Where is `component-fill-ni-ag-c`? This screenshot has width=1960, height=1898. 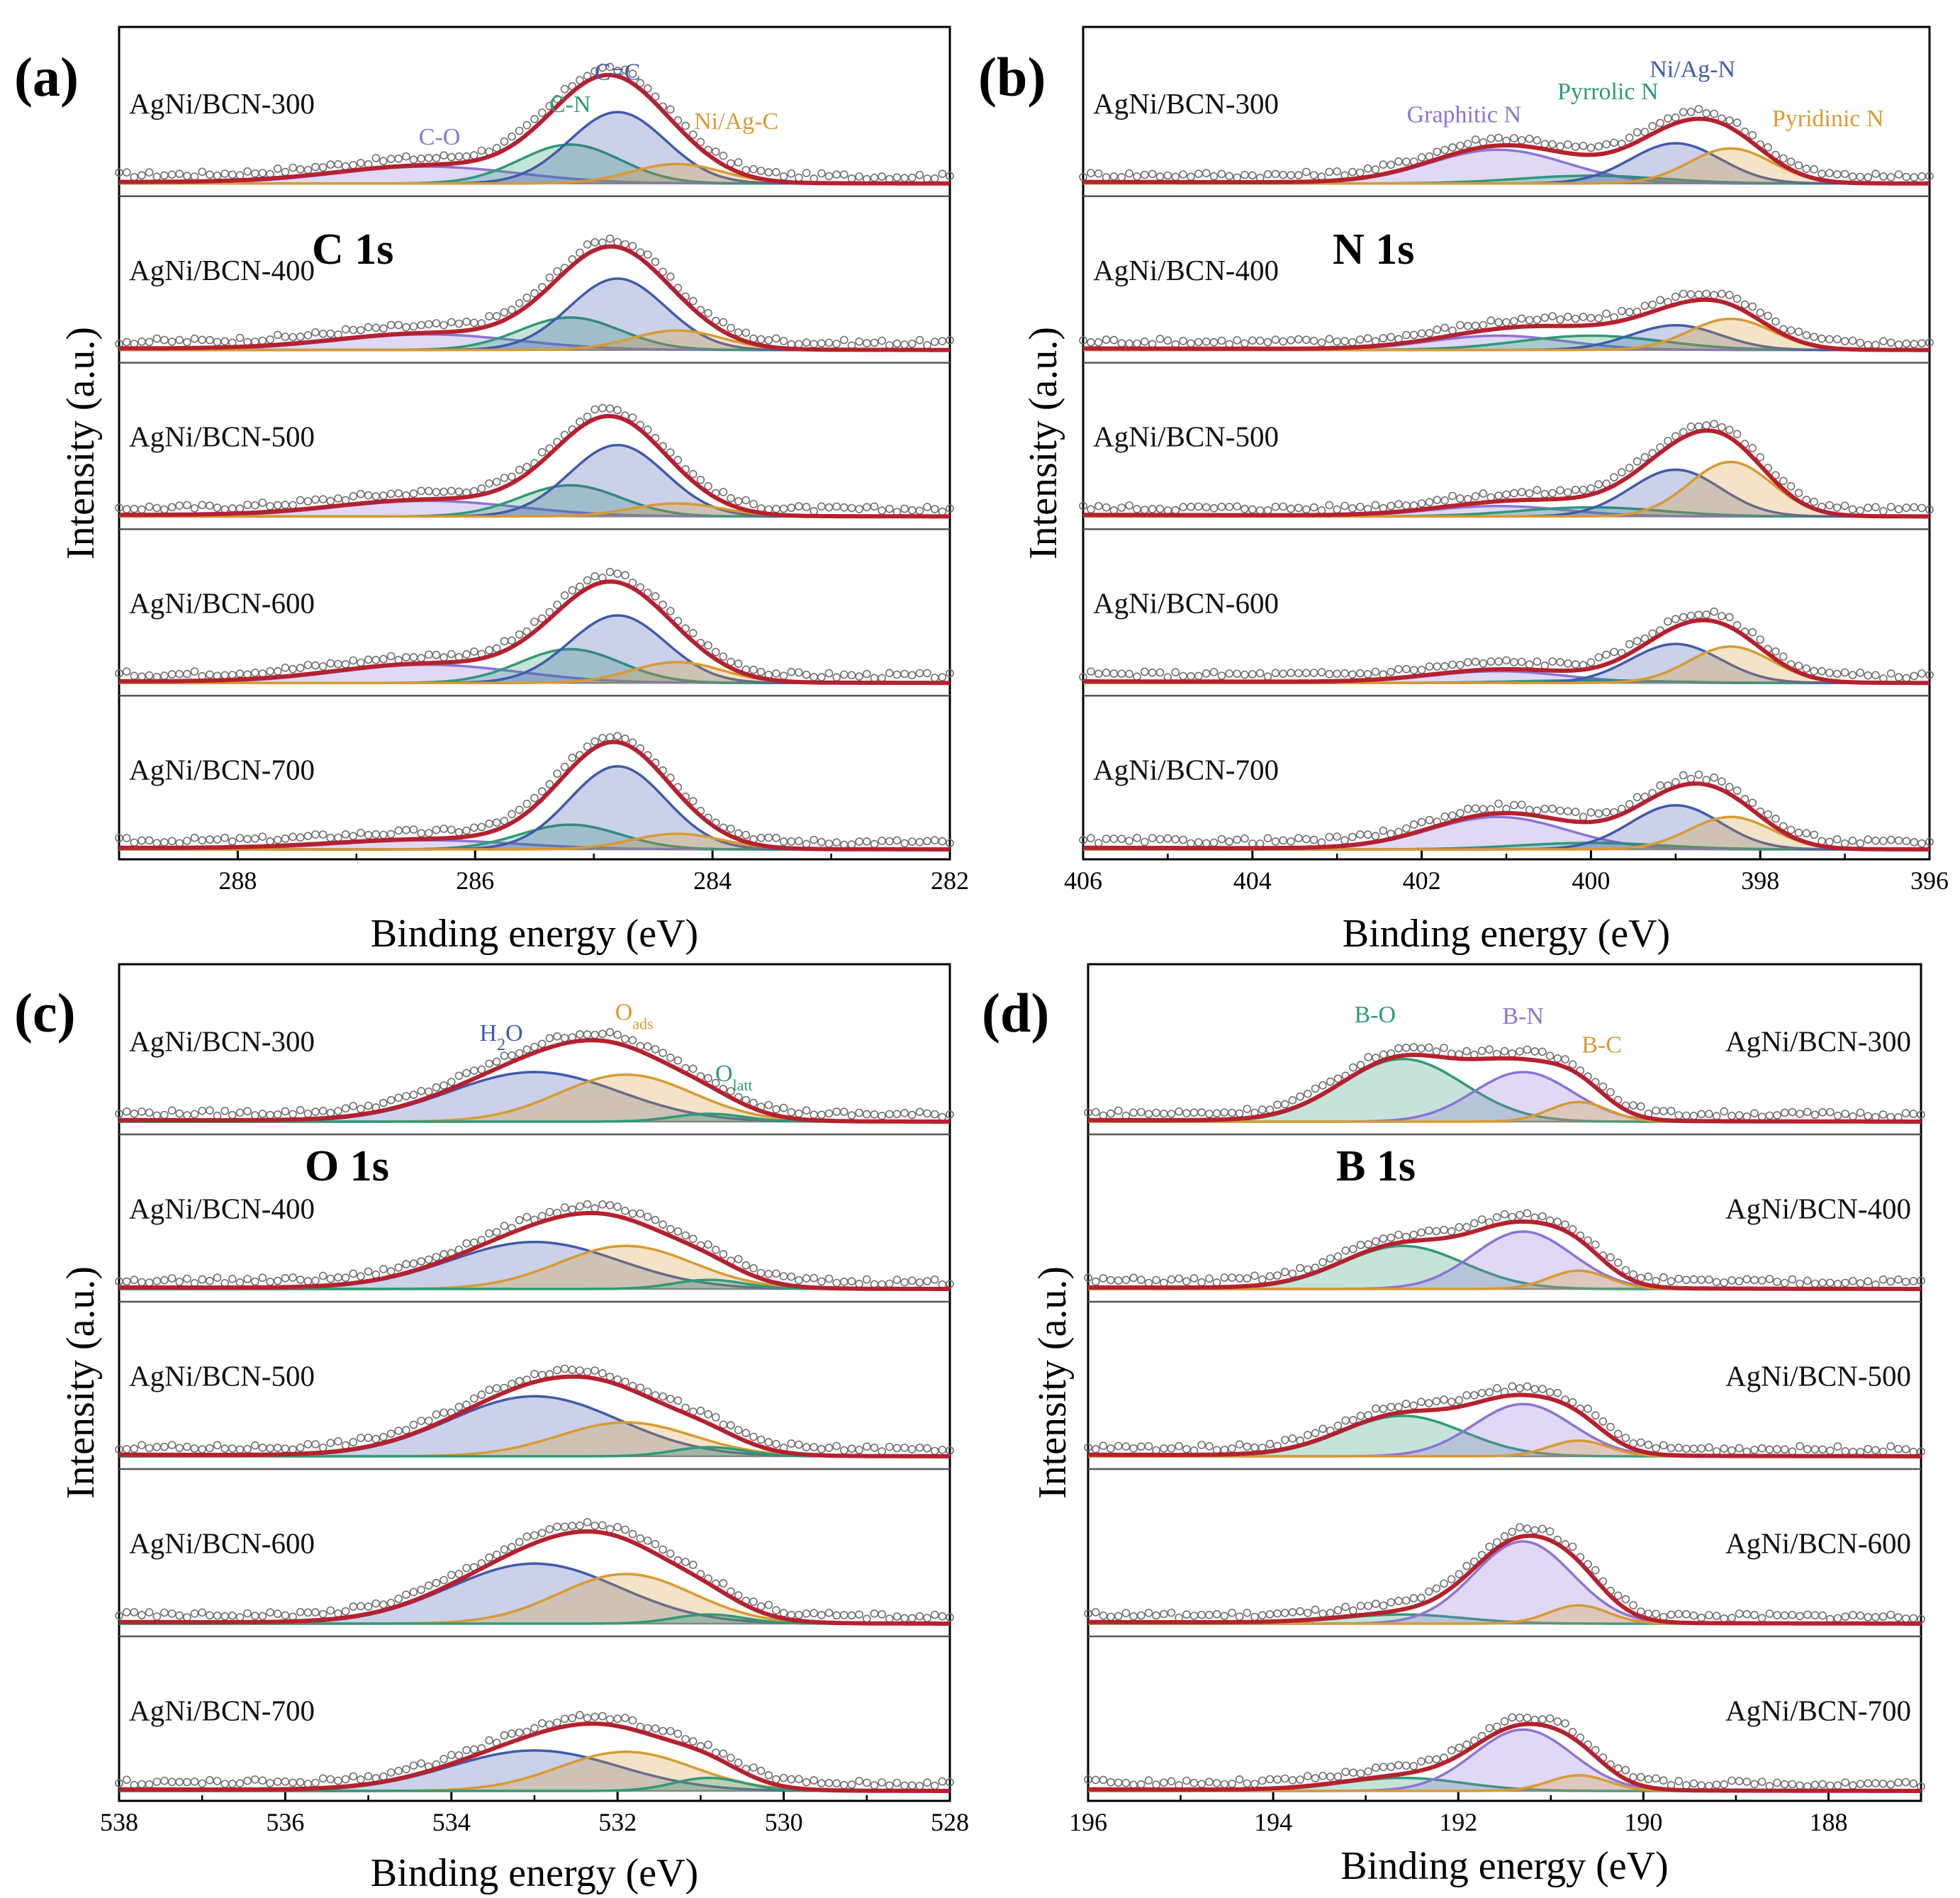
component-fill-ni-ag-c is located at coordinates (534, 672).